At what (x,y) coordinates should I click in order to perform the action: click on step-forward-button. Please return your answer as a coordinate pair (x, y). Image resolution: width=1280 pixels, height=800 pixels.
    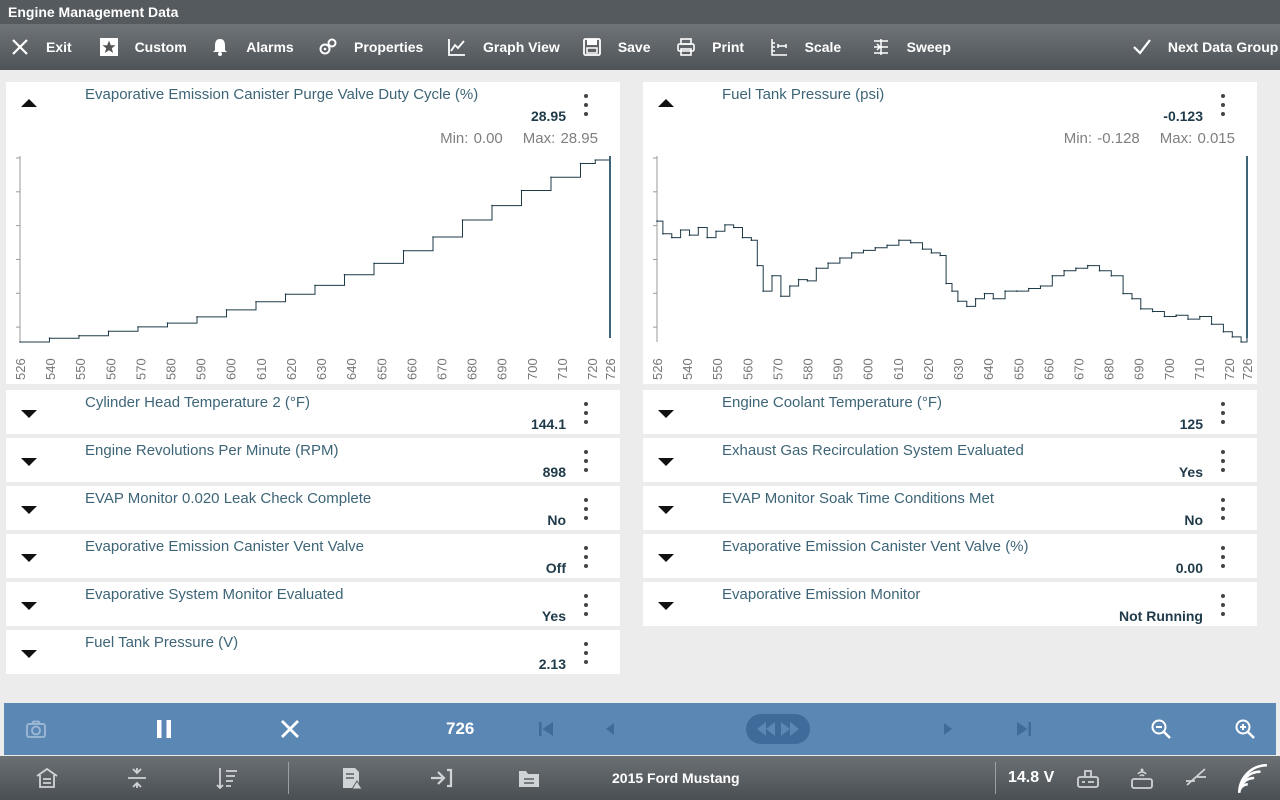
    Looking at the image, I should click on (948, 729).